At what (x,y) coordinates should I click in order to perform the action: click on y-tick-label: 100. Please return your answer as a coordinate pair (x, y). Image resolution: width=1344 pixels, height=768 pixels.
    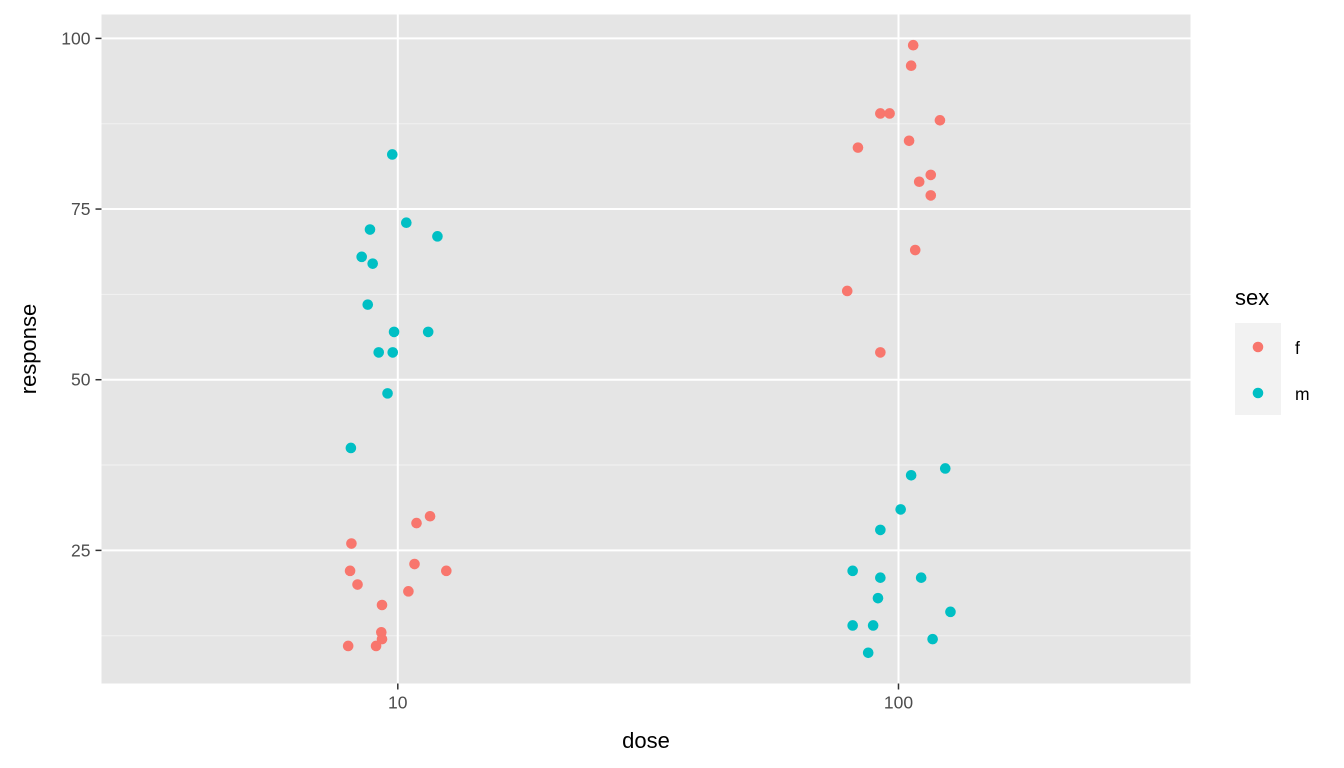
    Looking at the image, I should click on (75, 38).